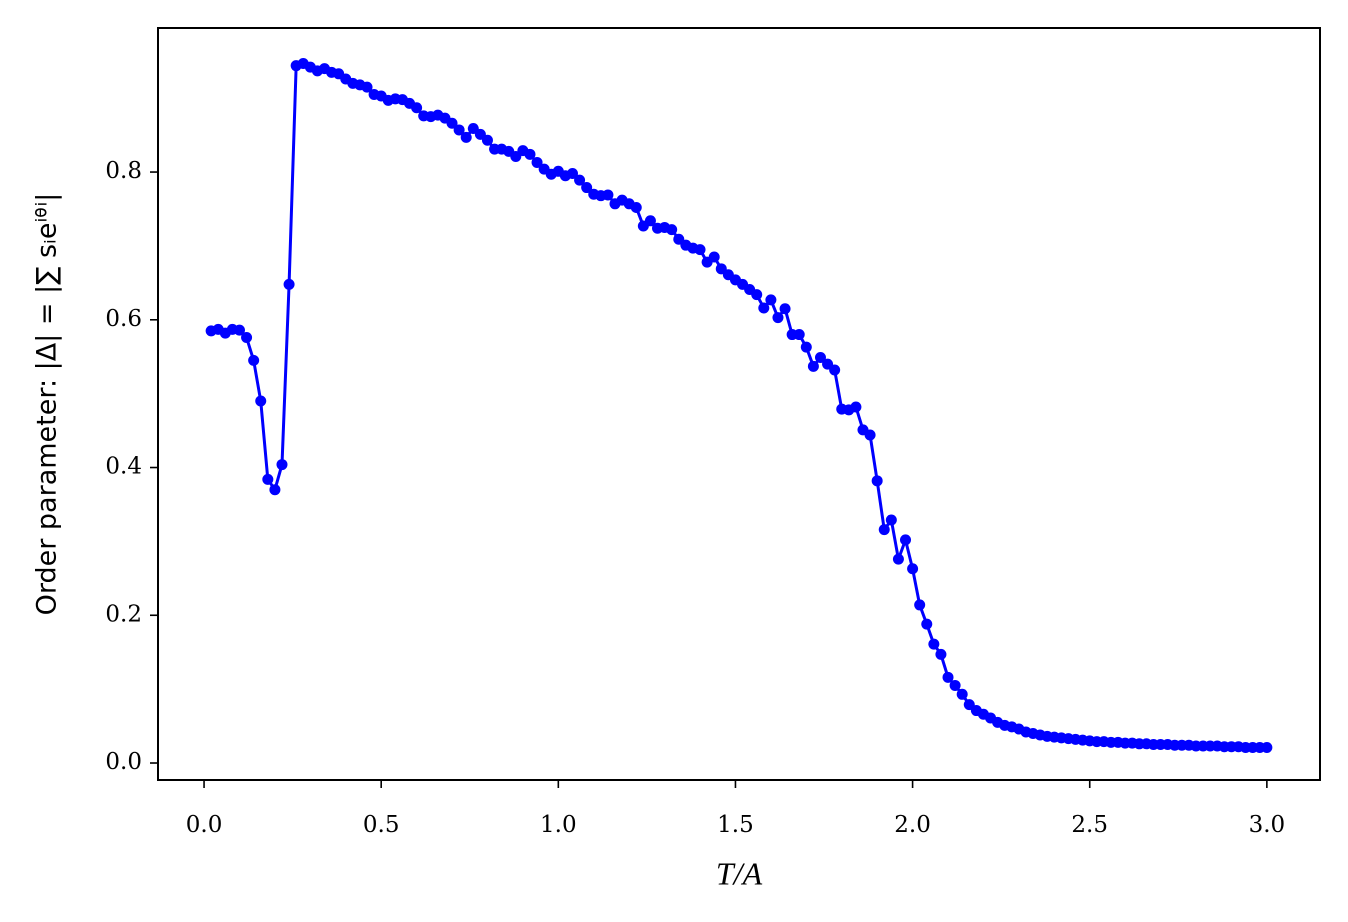  Describe the element at coordinates (123, 762) in the screenshot. I see `y-tick-label: 0.0` at that location.